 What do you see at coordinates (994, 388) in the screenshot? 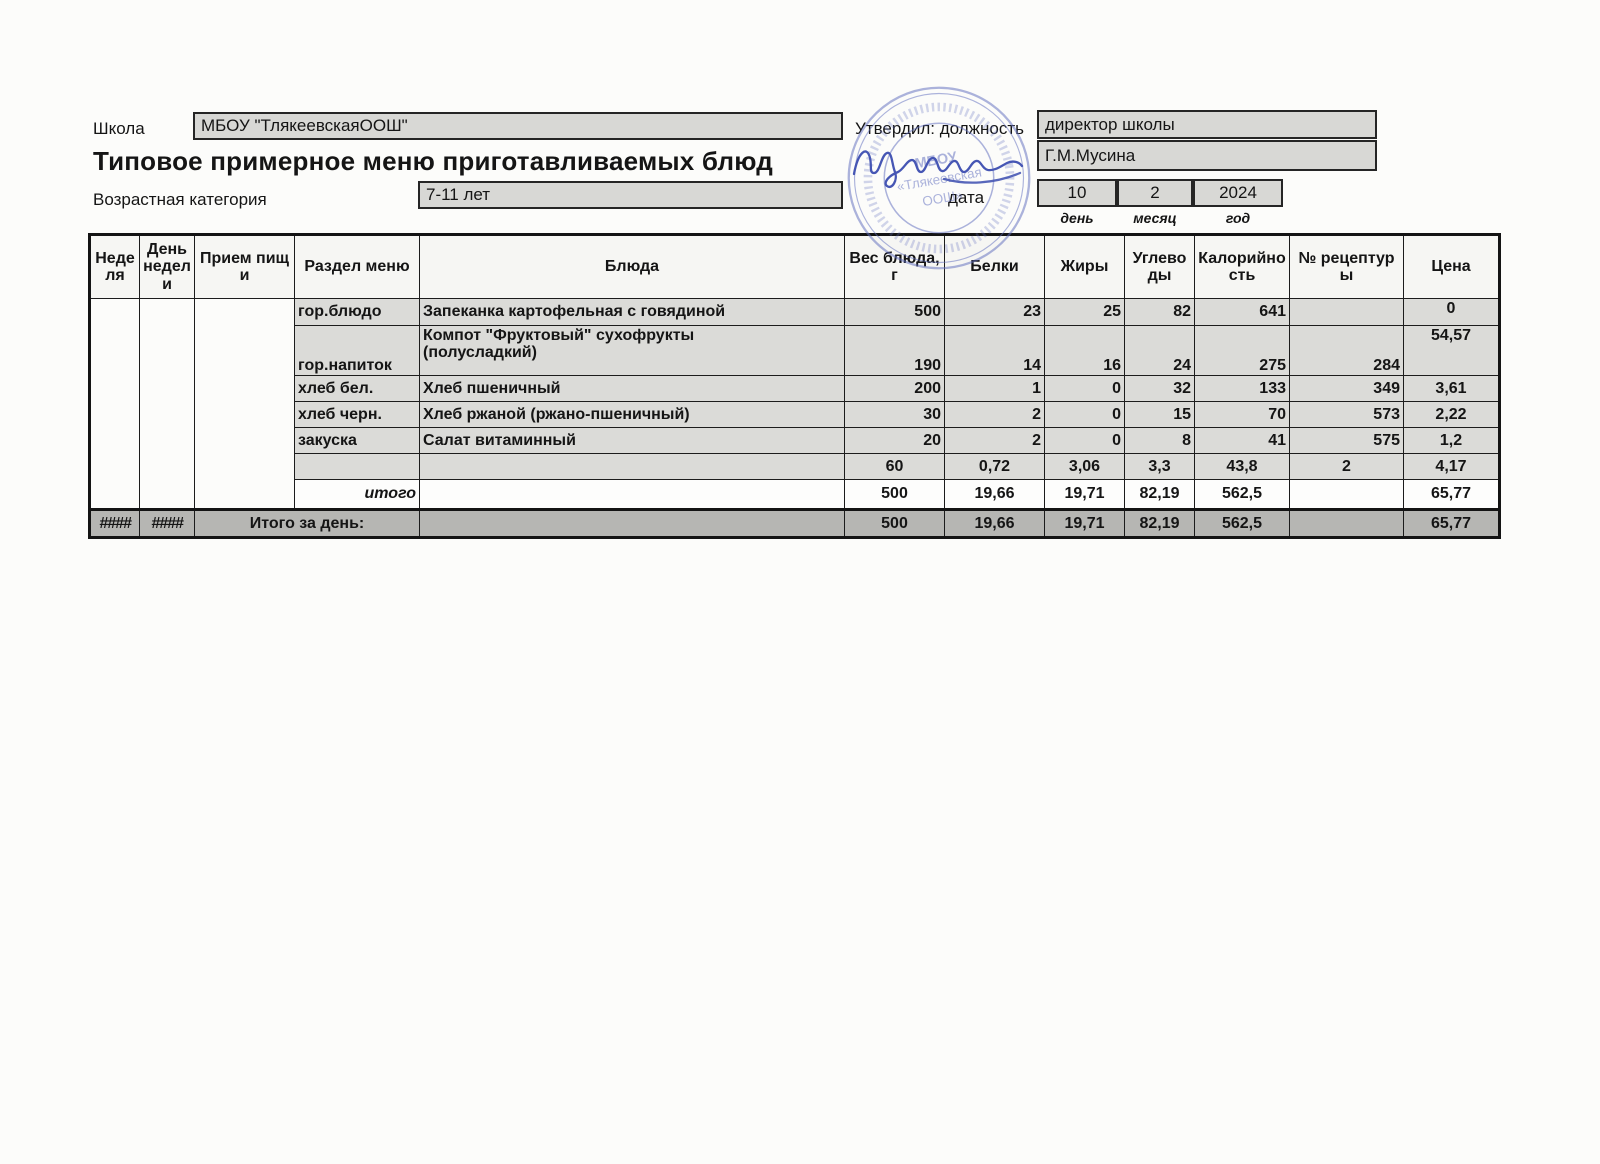
I see `cell-protein: 1` at bounding box center [994, 388].